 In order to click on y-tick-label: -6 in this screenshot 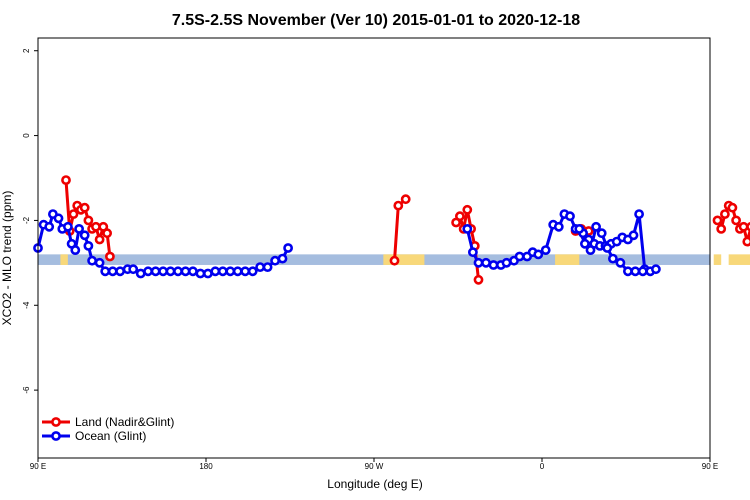, I will do `click(26, 390)`.